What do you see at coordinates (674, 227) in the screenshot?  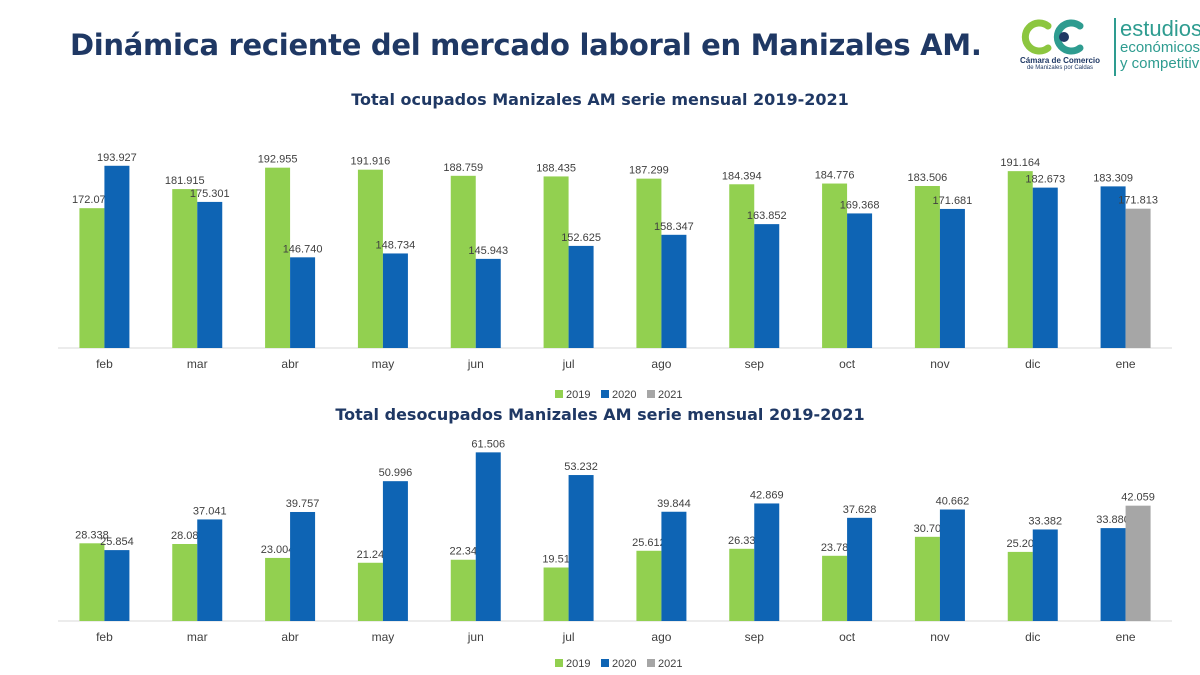 I see `data-label-2020-ago: 158.347` at bounding box center [674, 227].